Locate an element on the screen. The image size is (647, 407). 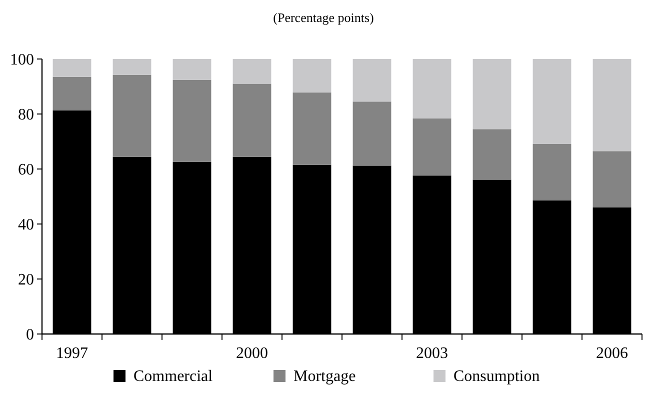
x-tick-label: 2000 is located at coordinates (252, 353).